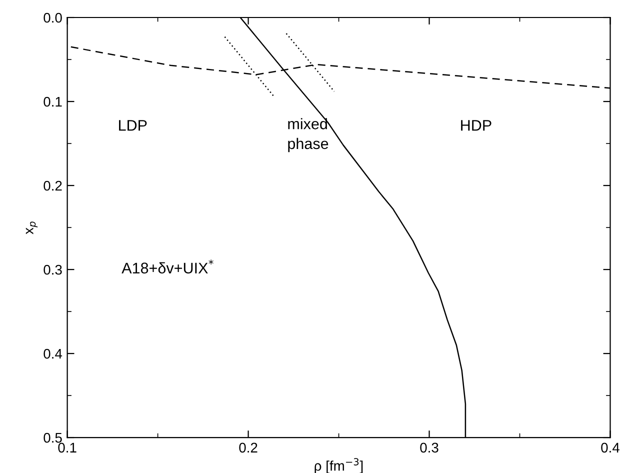 The image size is (641, 473). Describe the element at coordinates (32, 228) in the screenshot. I see `y-axis-title: x$_{p}$` at that location.